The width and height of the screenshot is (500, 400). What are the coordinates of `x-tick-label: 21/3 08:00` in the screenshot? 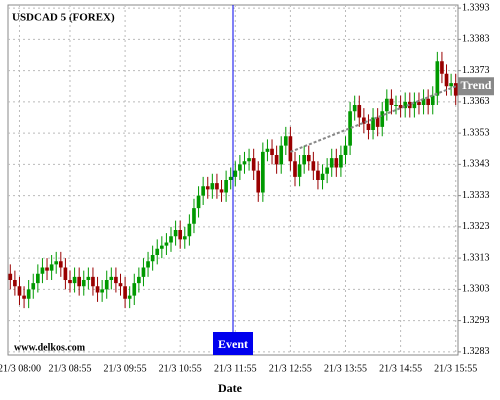 It's located at (20, 368).